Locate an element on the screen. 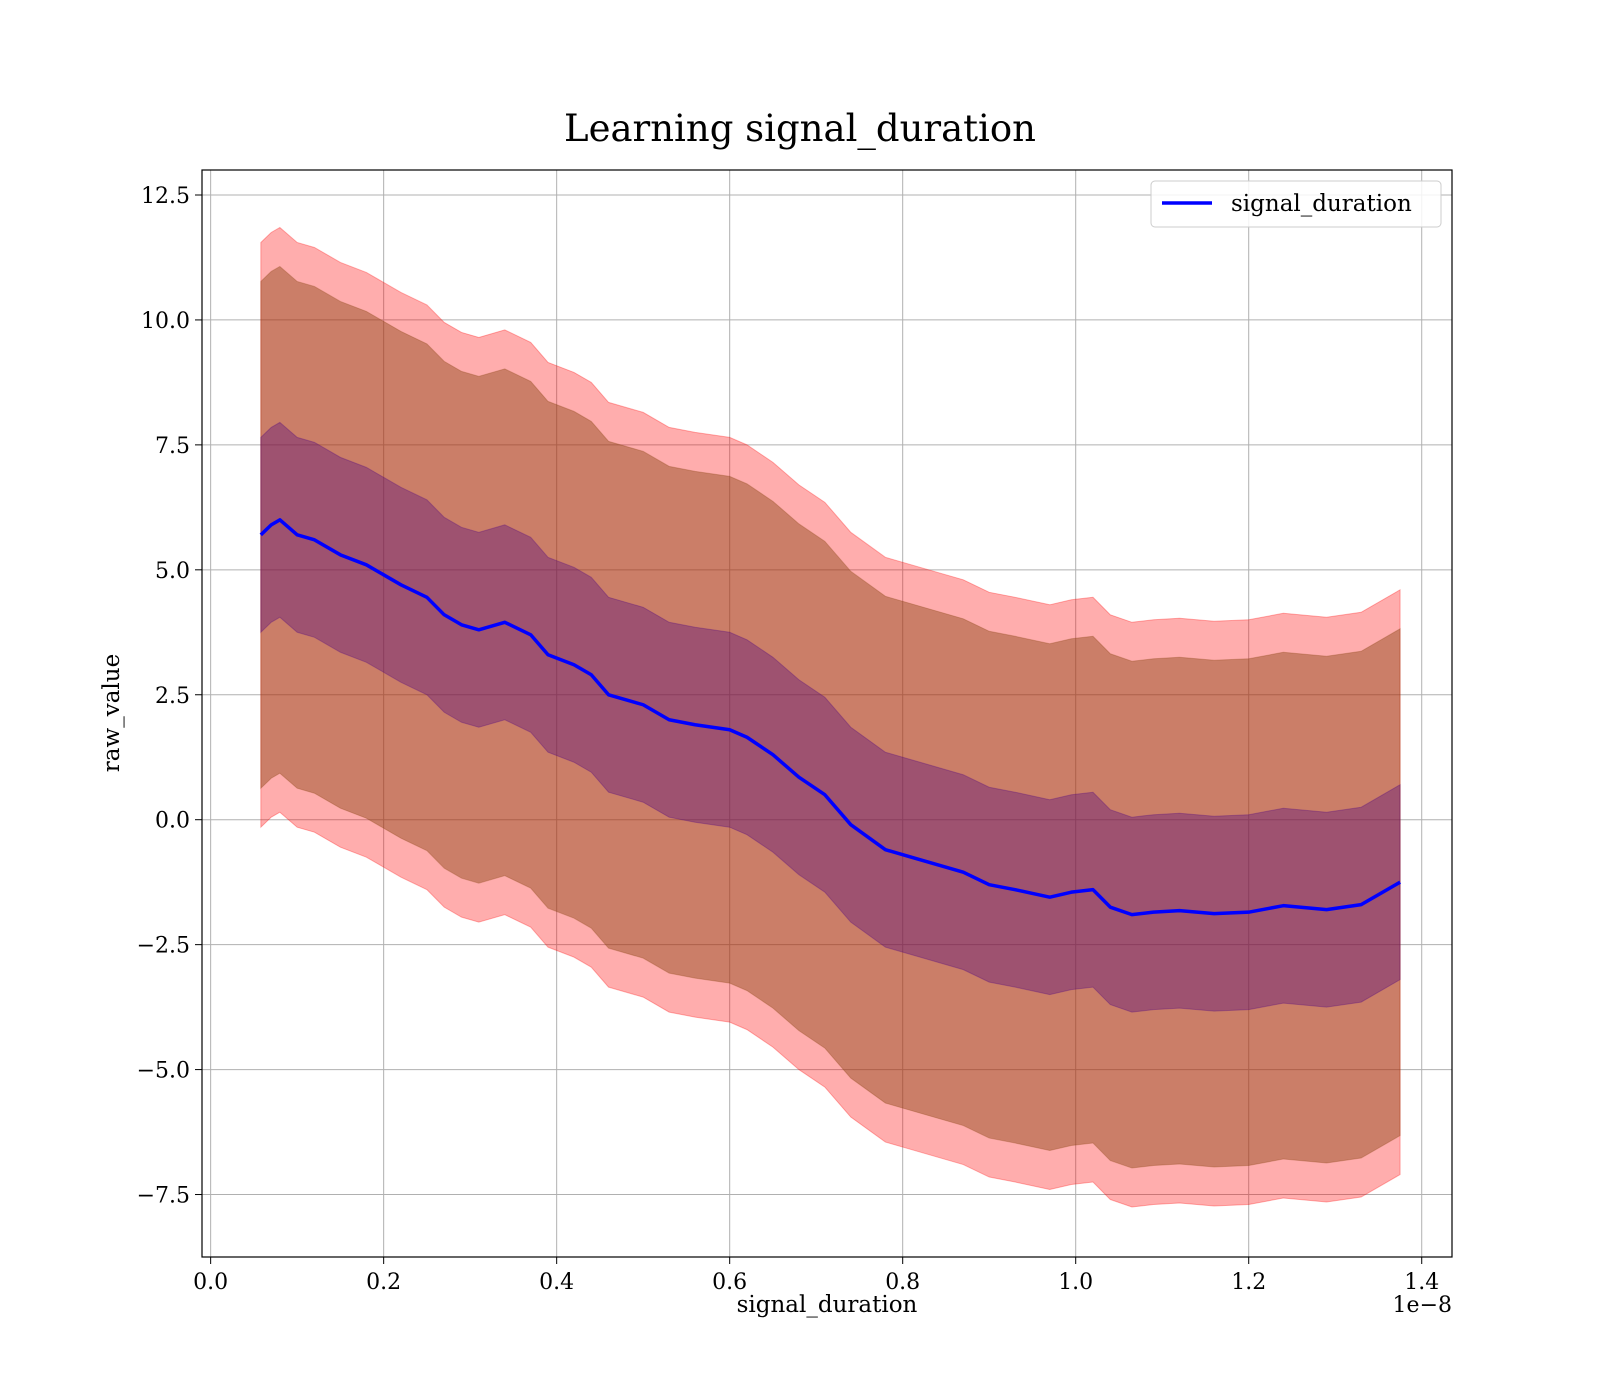  legend: signal_duration is located at coordinates (1296, 204).